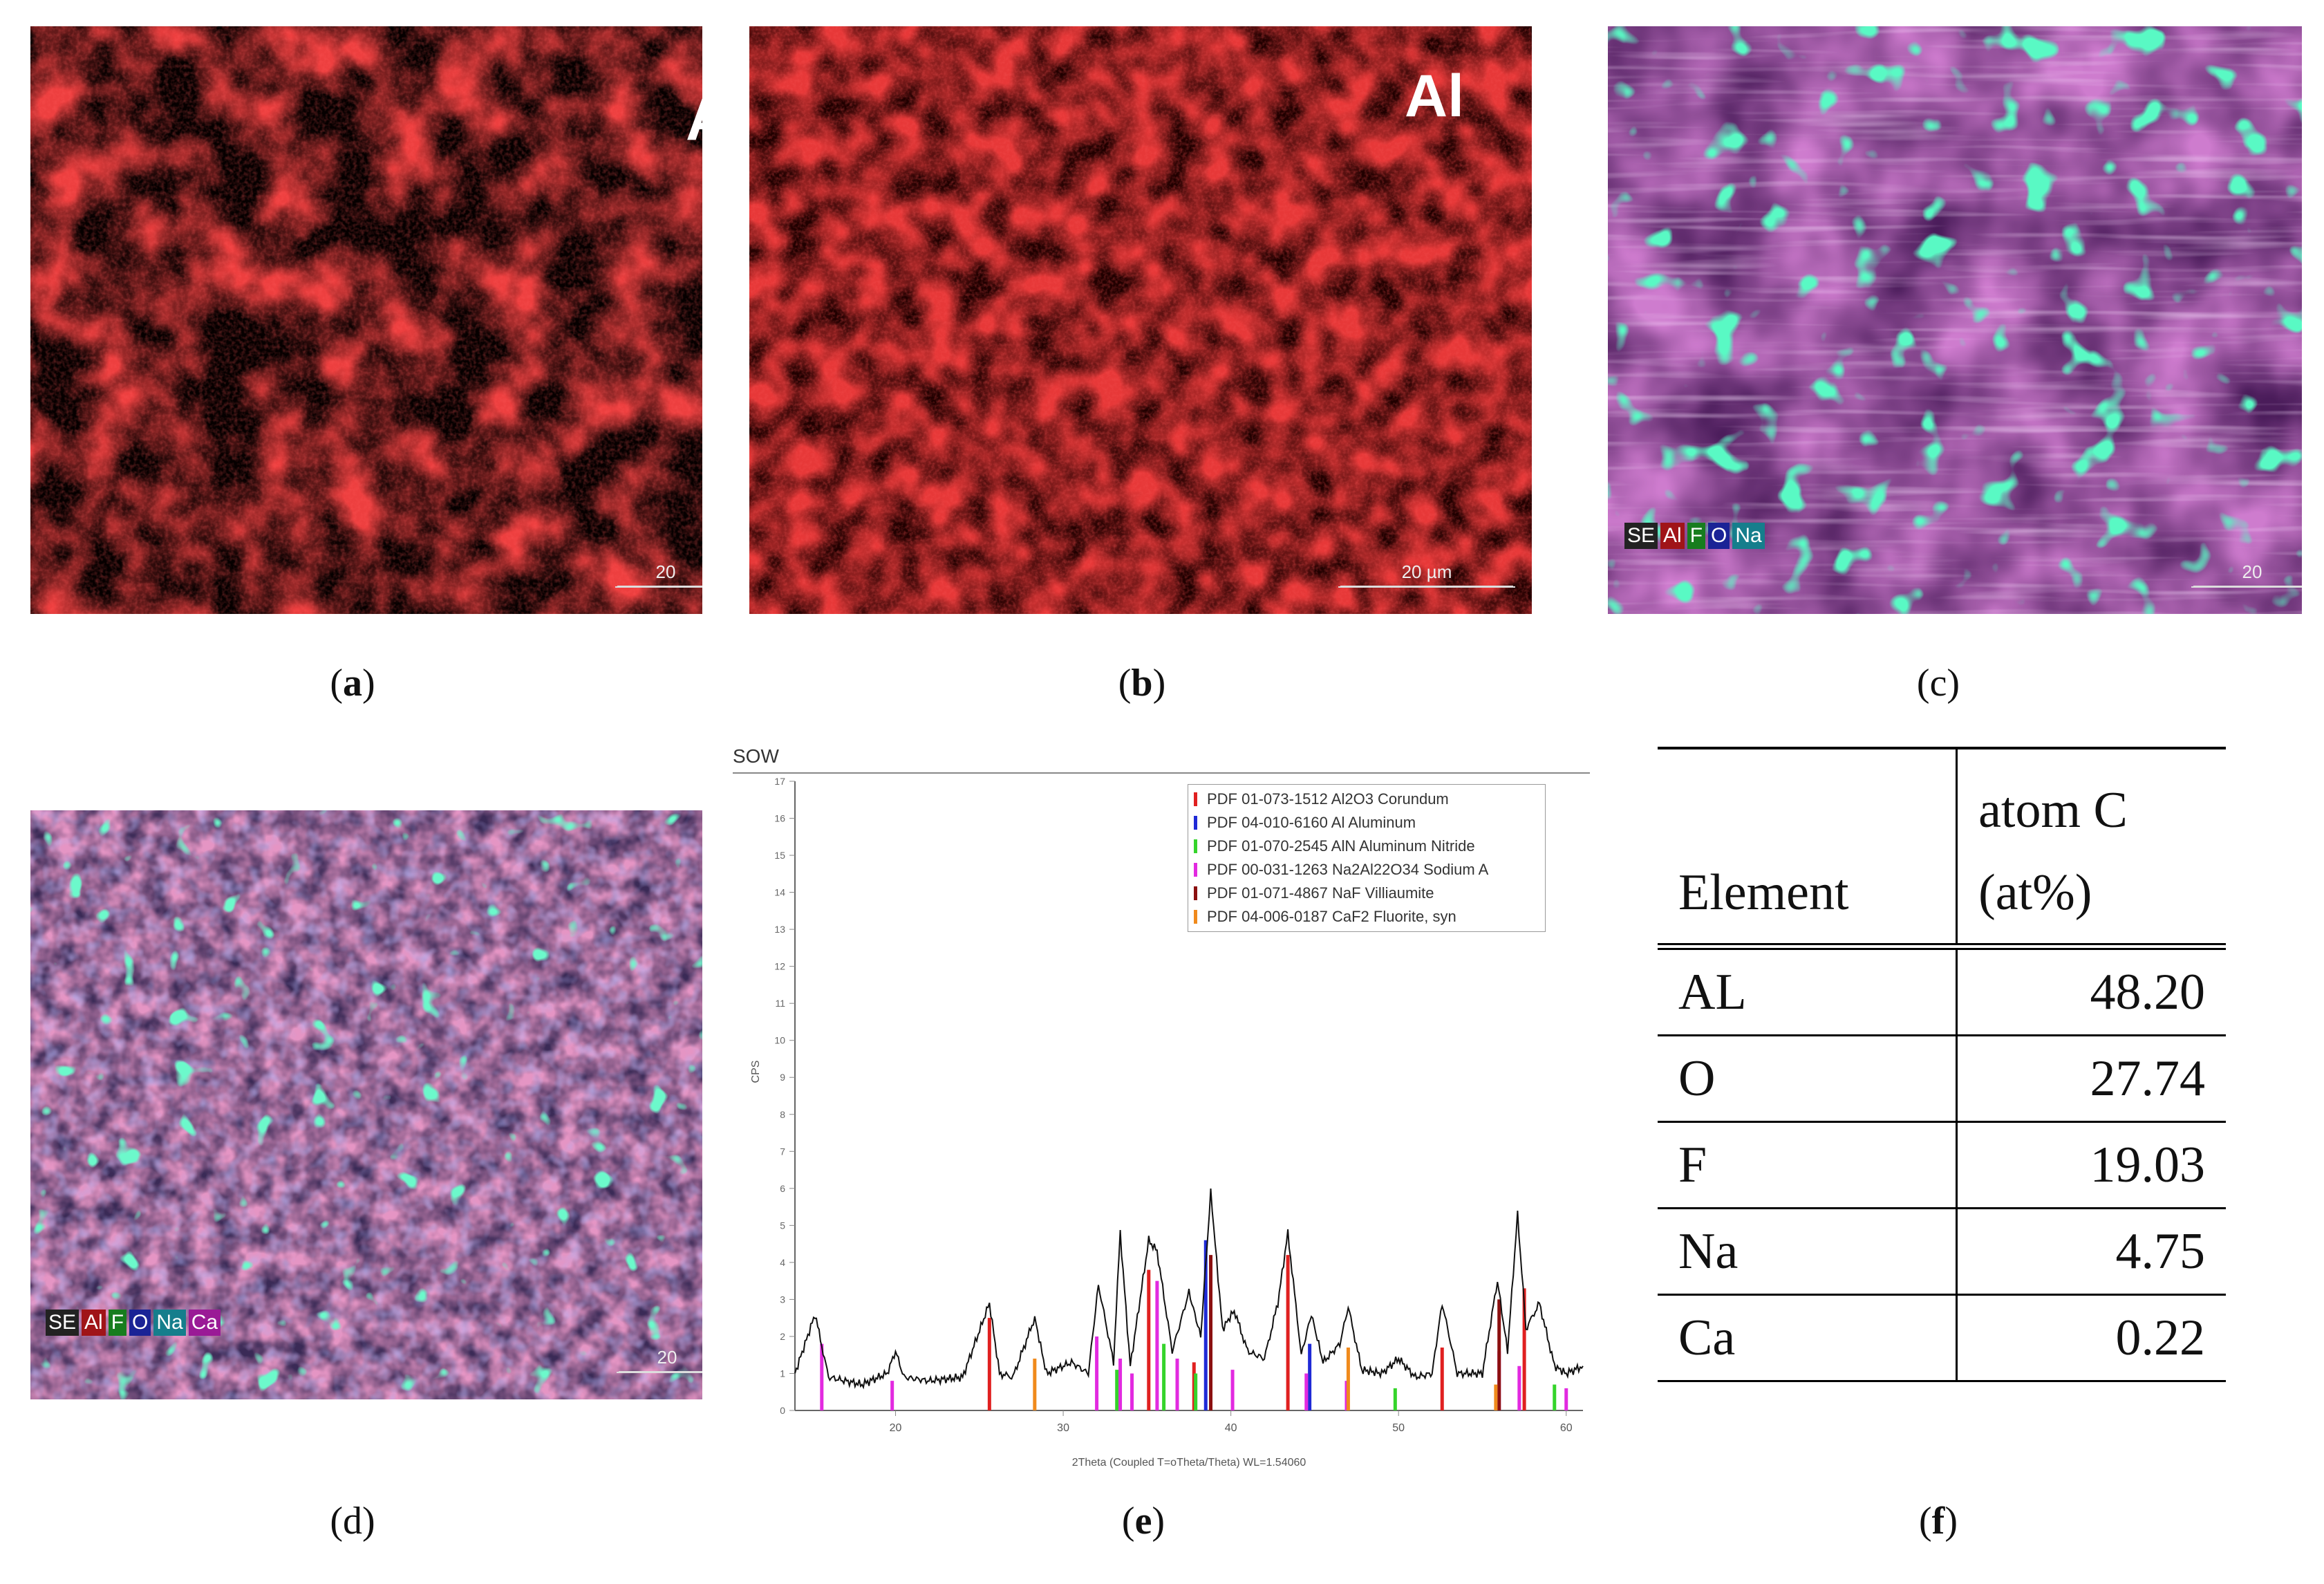 This screenshot has width=2324, height=1584. Describe the element at coordinates (1808, 1337) in the screenshot. I see `cell-element: Ca` at that location.